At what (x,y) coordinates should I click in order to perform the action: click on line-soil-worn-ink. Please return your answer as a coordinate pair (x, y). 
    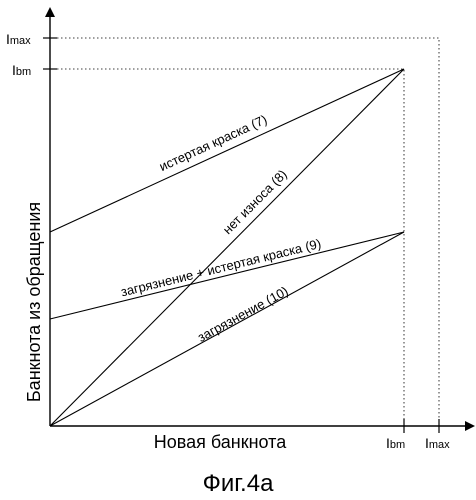
    Looking at the image, I should click on (227, 275).